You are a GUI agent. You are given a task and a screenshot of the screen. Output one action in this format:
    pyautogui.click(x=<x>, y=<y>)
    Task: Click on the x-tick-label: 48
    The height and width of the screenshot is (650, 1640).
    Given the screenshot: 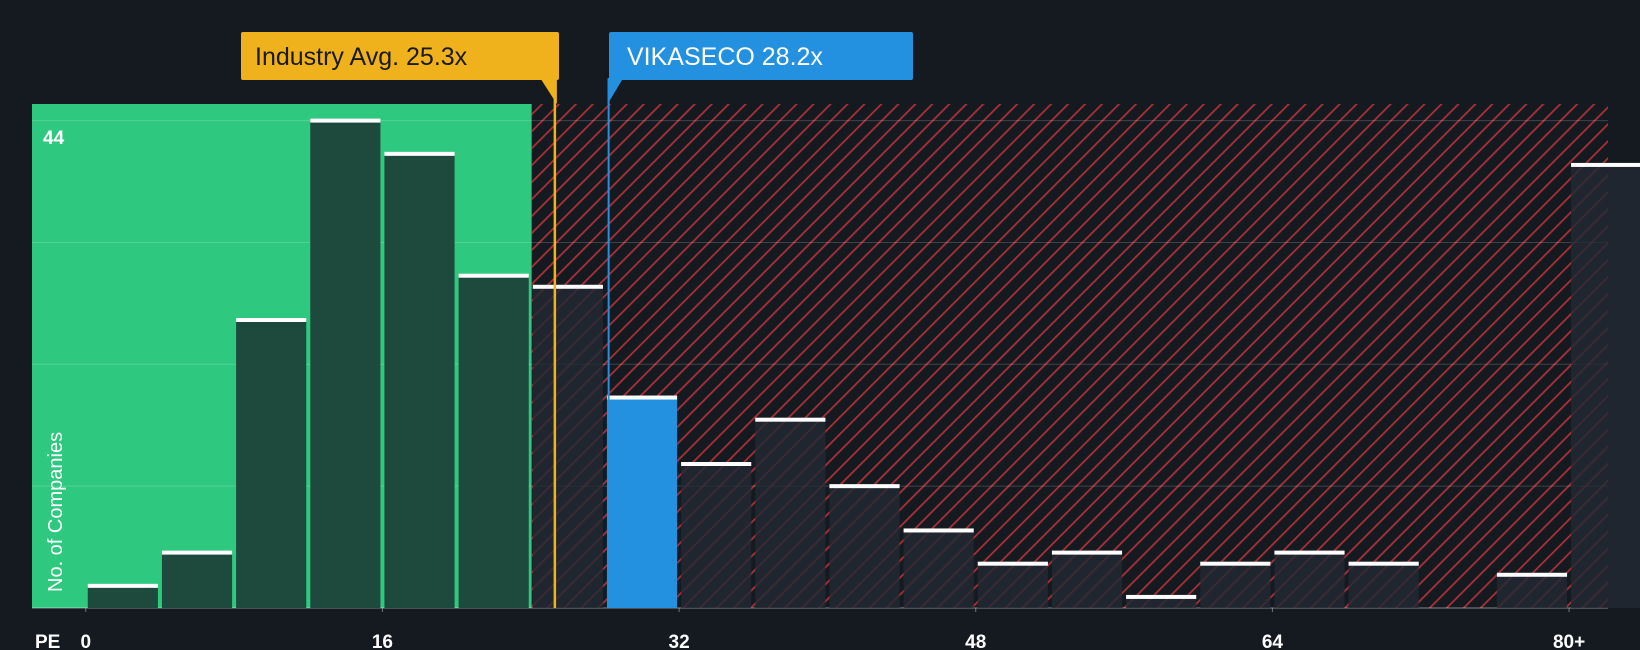 What is the action you would take?
    pyautogui.click(x=975, y=641)
    